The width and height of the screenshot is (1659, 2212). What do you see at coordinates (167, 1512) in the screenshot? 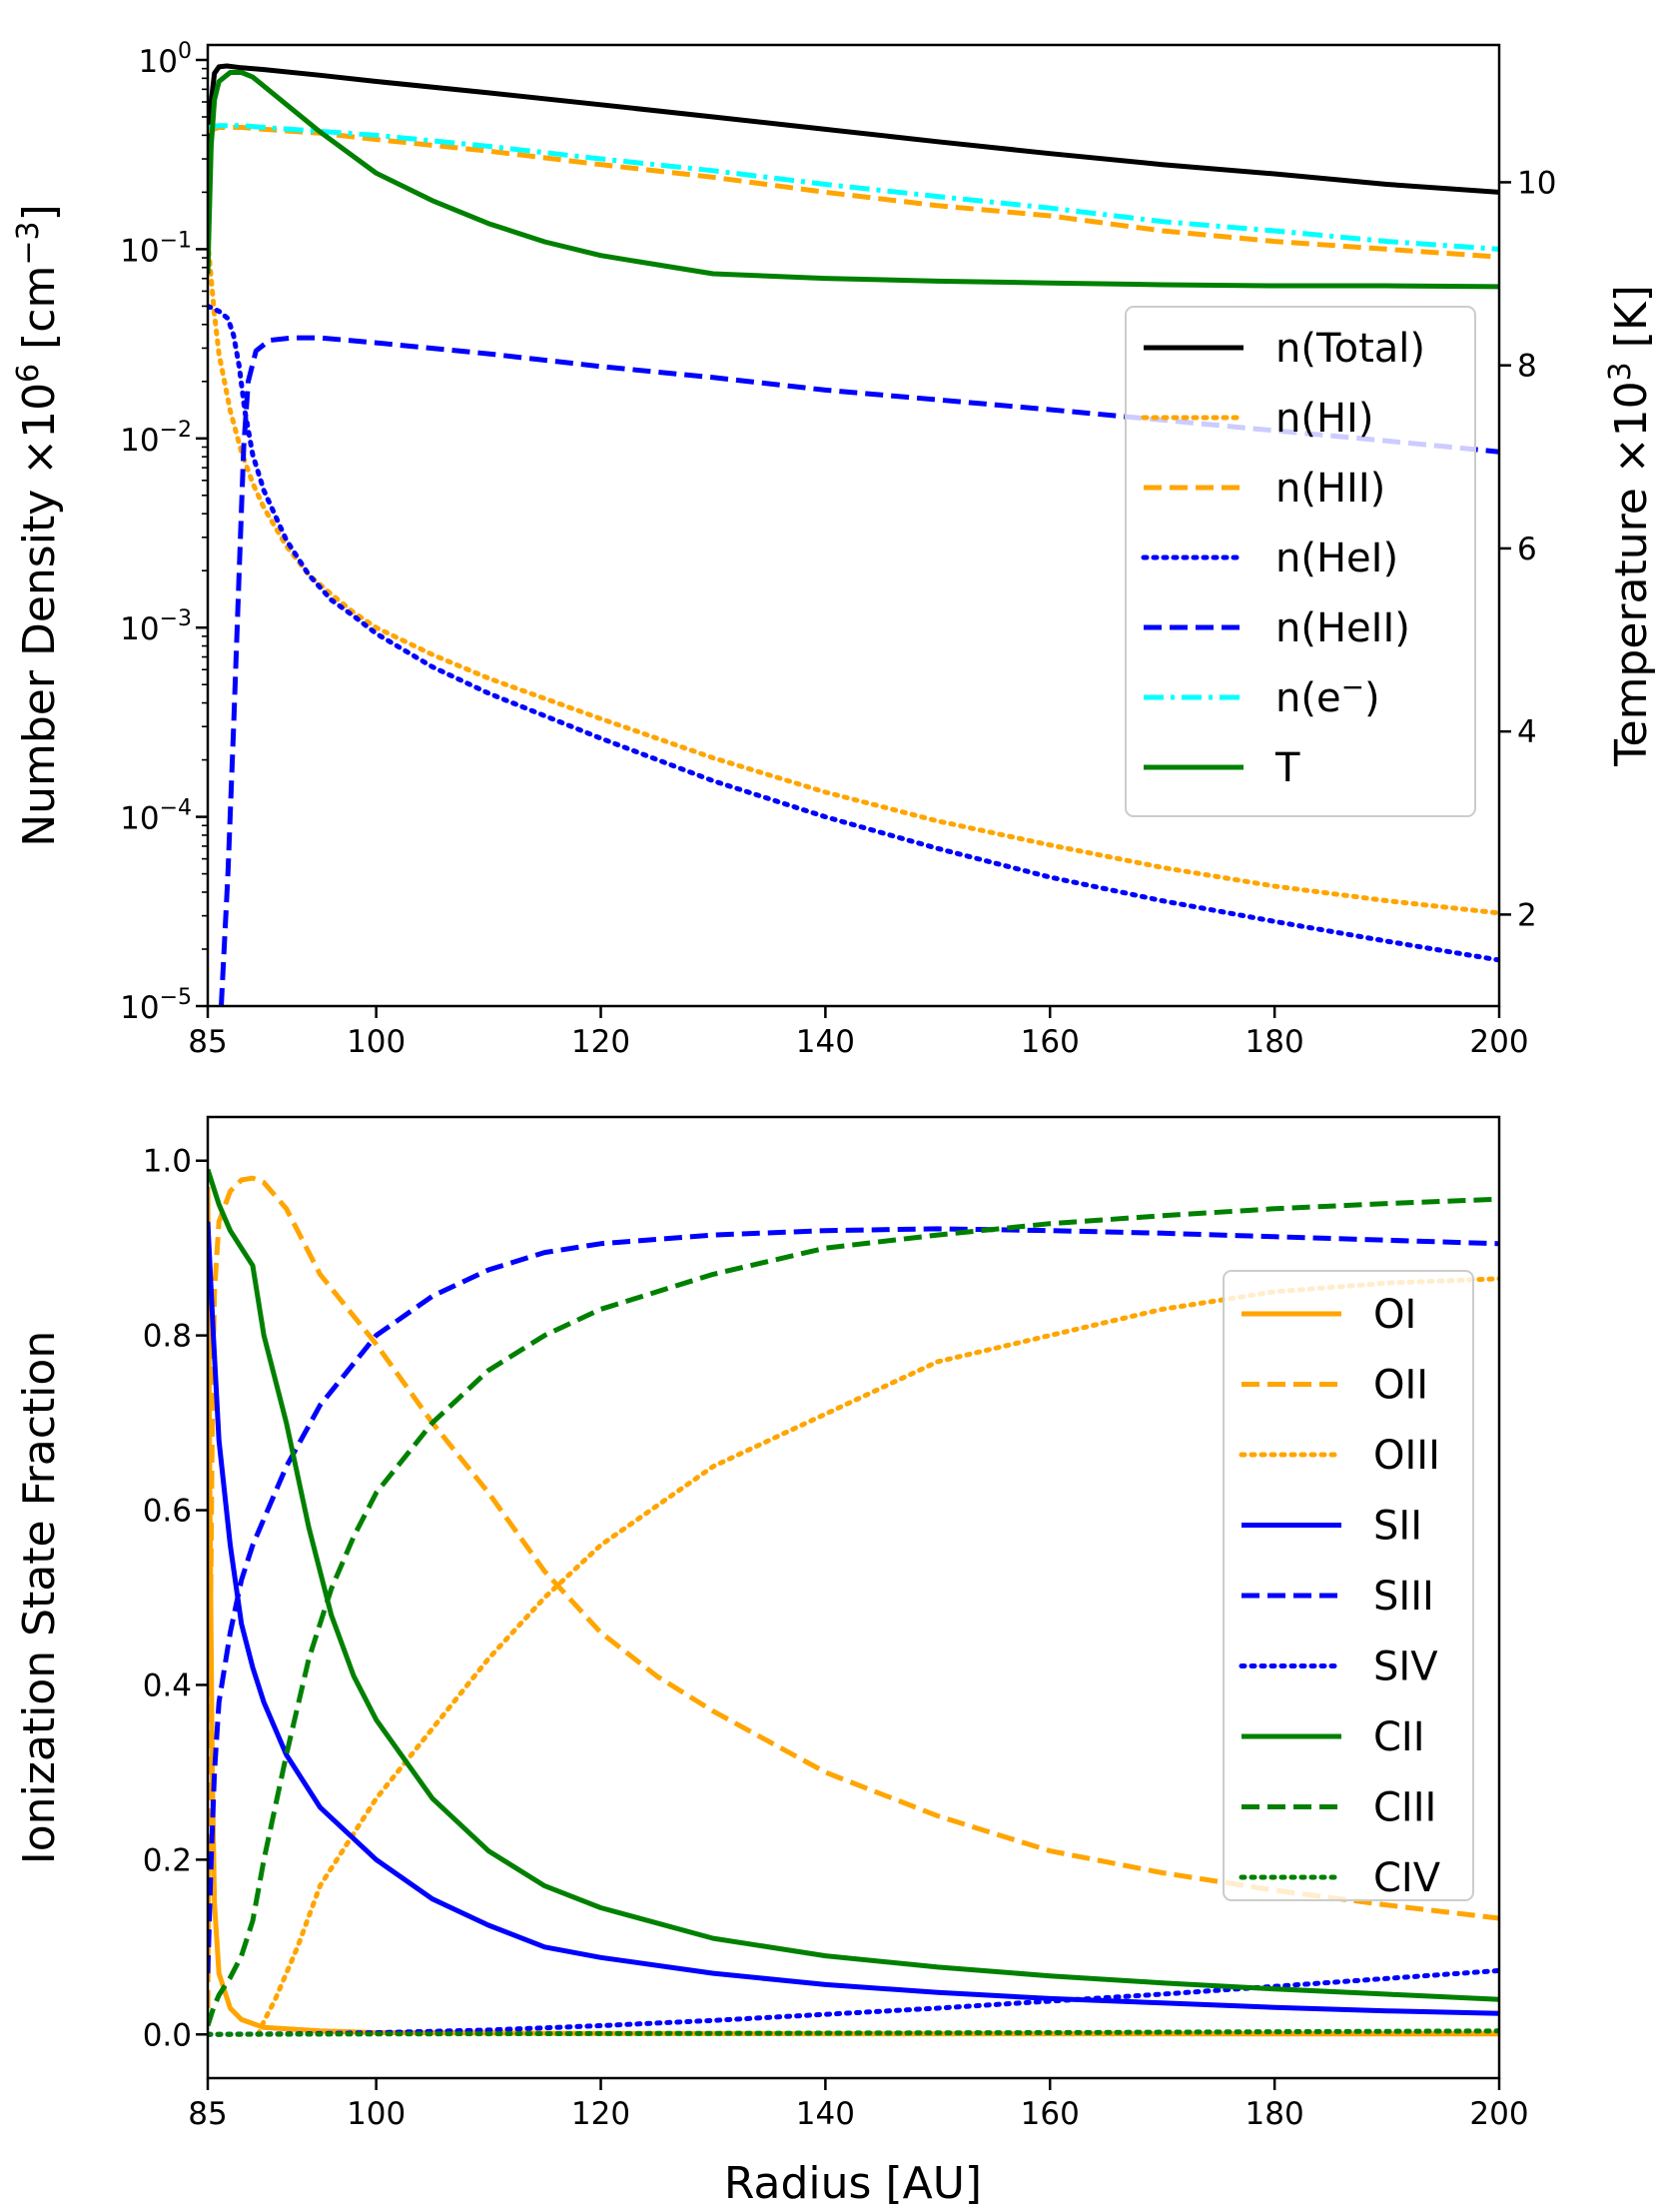
I see `bot-ytick-label: 0.6` at bounding box center [167, 1512].